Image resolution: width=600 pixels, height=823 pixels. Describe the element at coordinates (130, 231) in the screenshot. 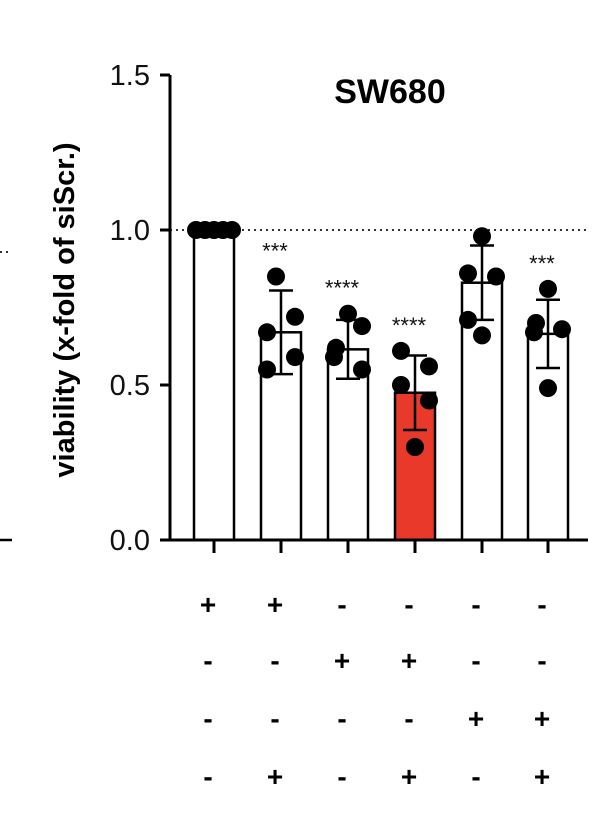

I see `y-tick-label: 1.0` at that location.